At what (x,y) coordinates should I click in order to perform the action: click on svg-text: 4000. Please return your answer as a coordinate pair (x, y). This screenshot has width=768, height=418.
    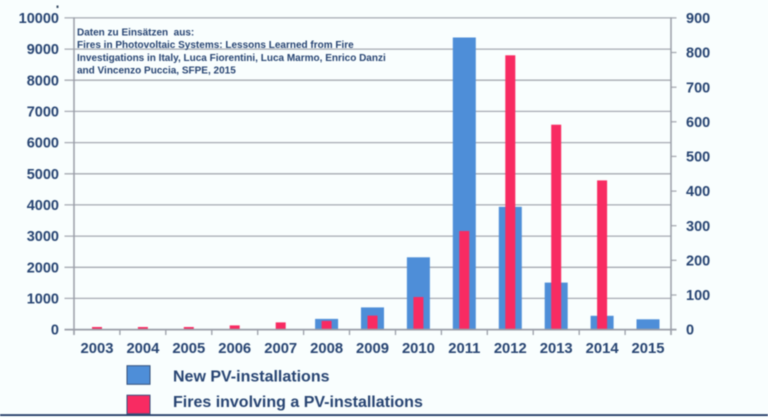
    Looking at the image, I should click on (43, 206).